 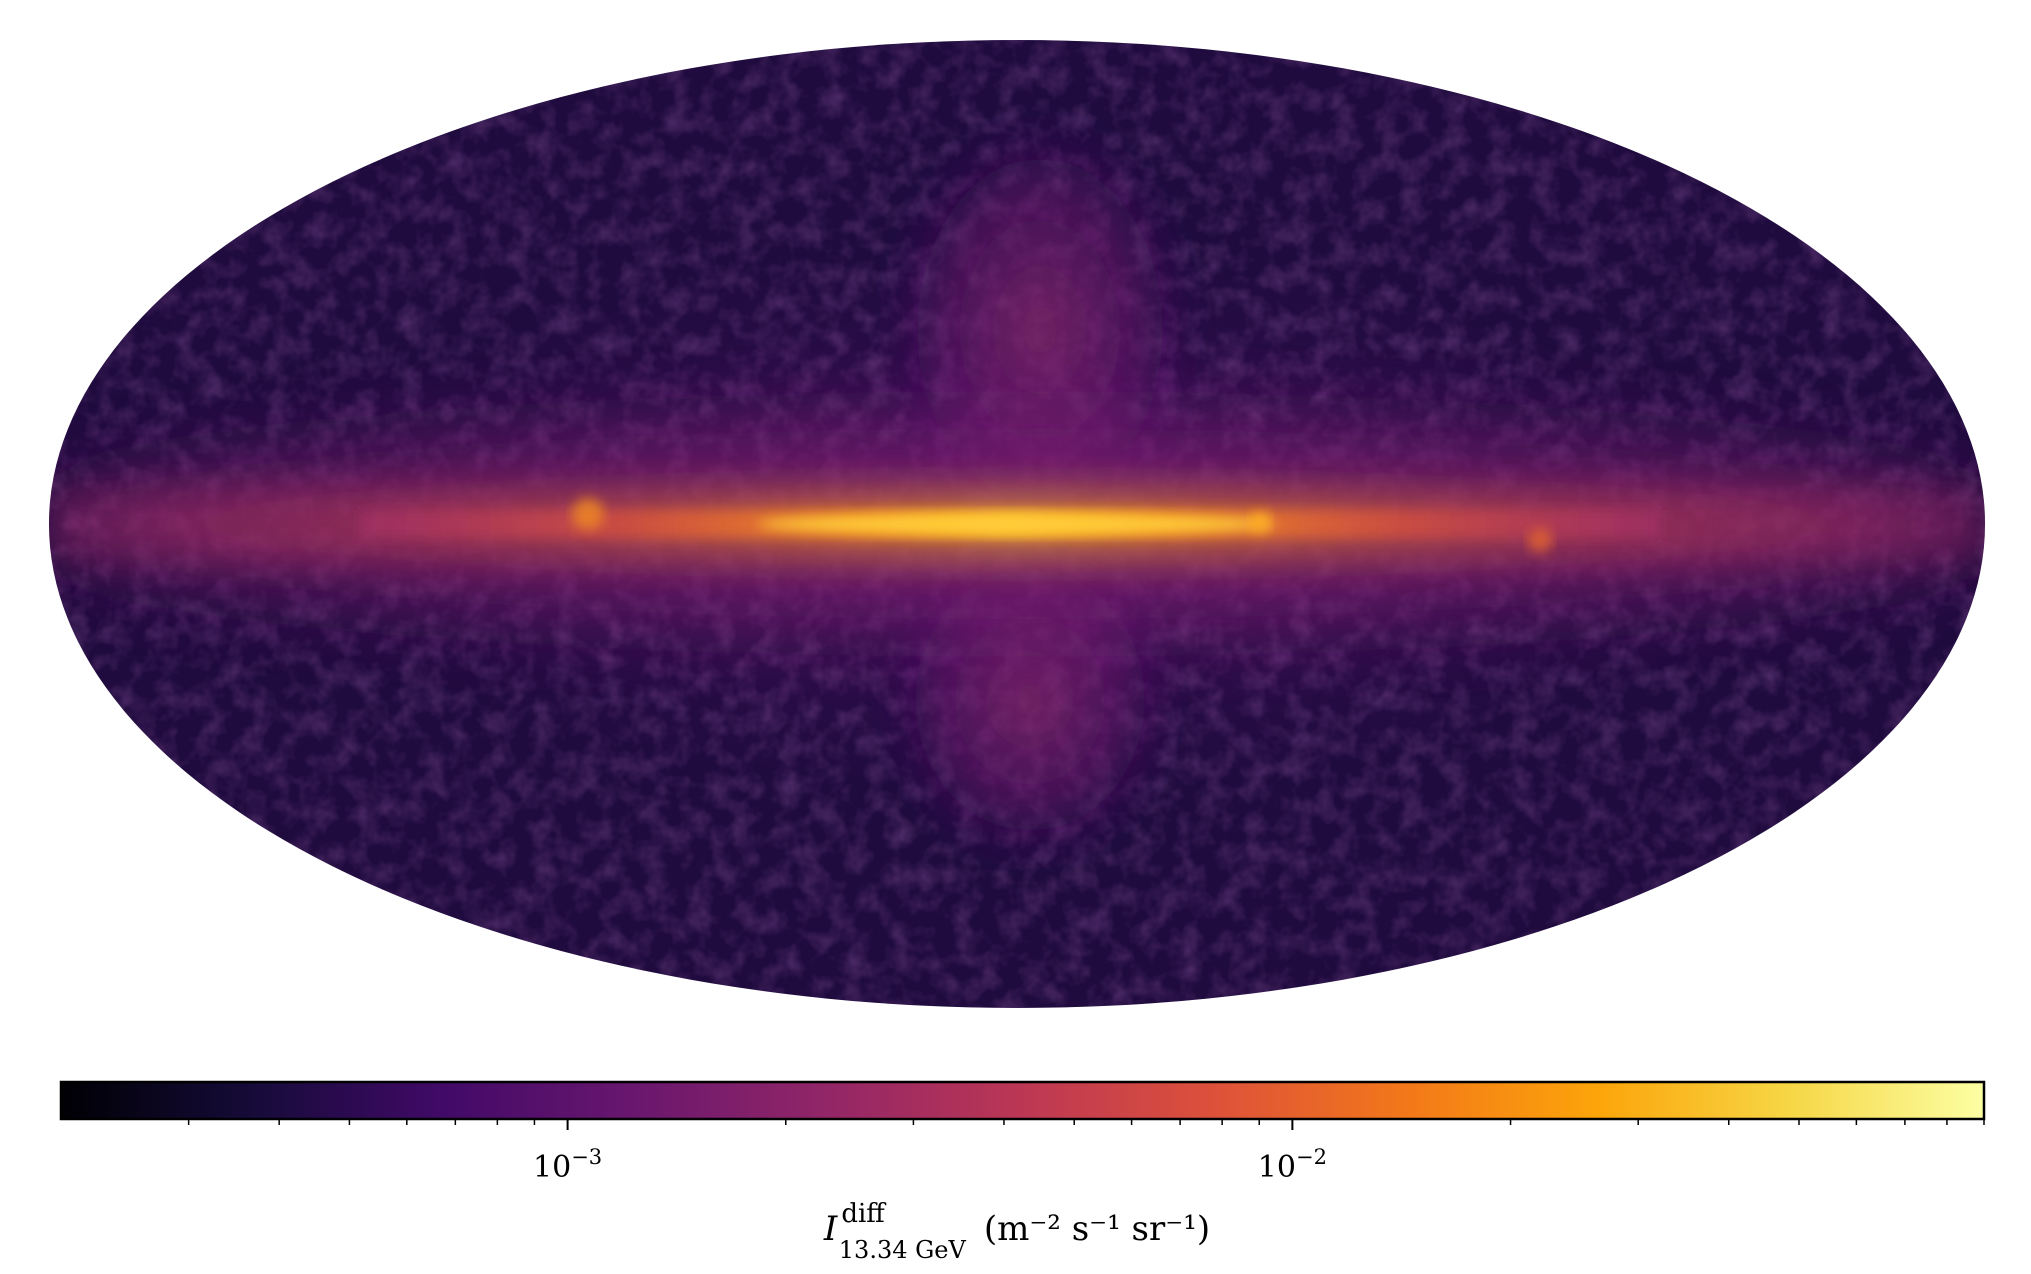 I want to click on label-symbol: I, so click(x=830, y=1229).